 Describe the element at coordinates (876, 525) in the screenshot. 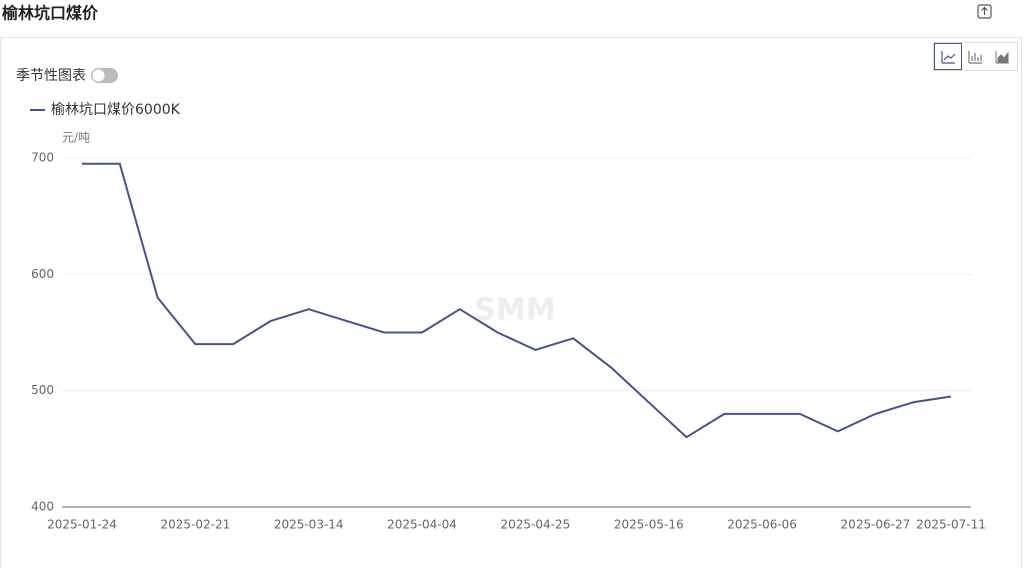

I see `x-tick-label: 2025-06-27` at that location.